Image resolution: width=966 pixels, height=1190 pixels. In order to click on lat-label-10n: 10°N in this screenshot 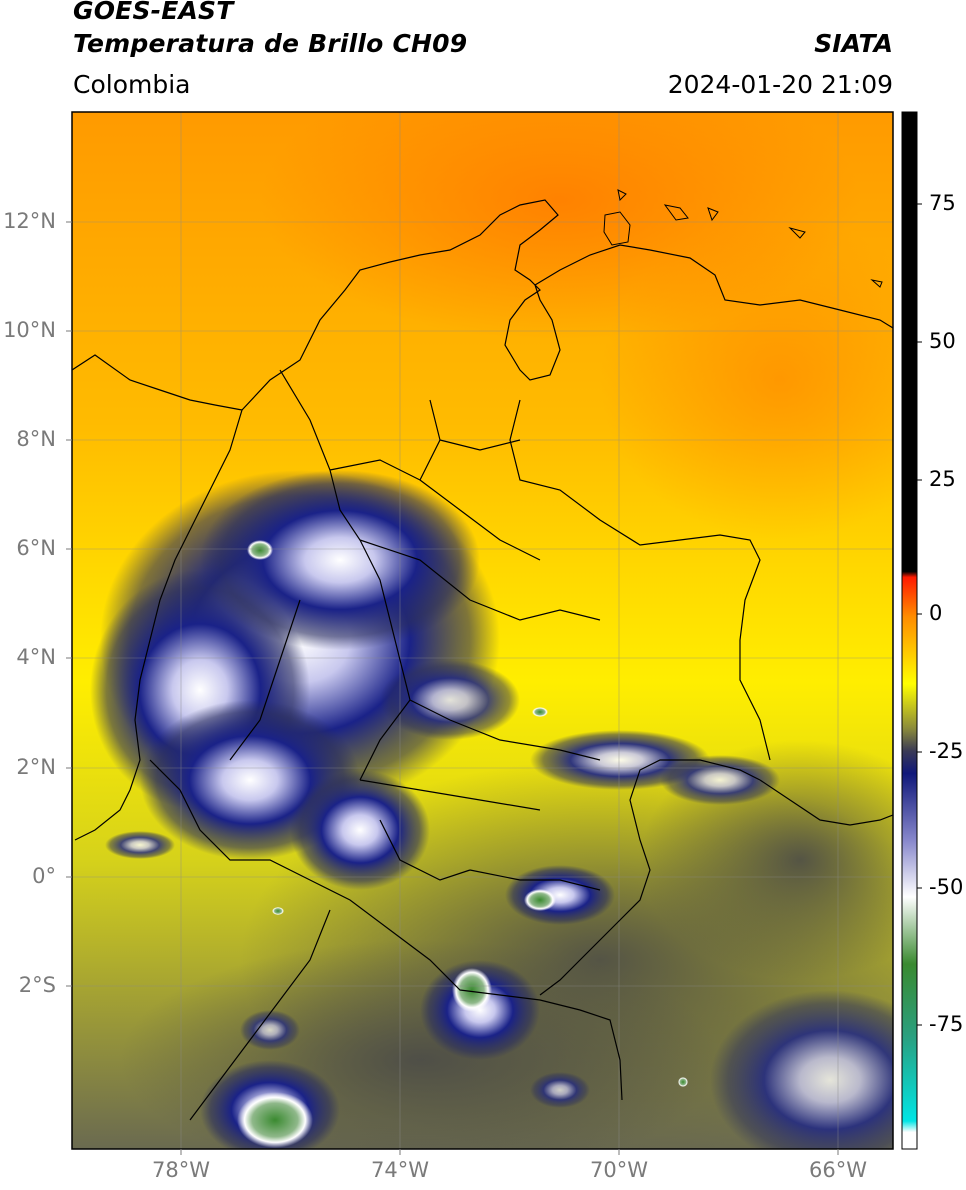, I will do `click(29, 330)`.